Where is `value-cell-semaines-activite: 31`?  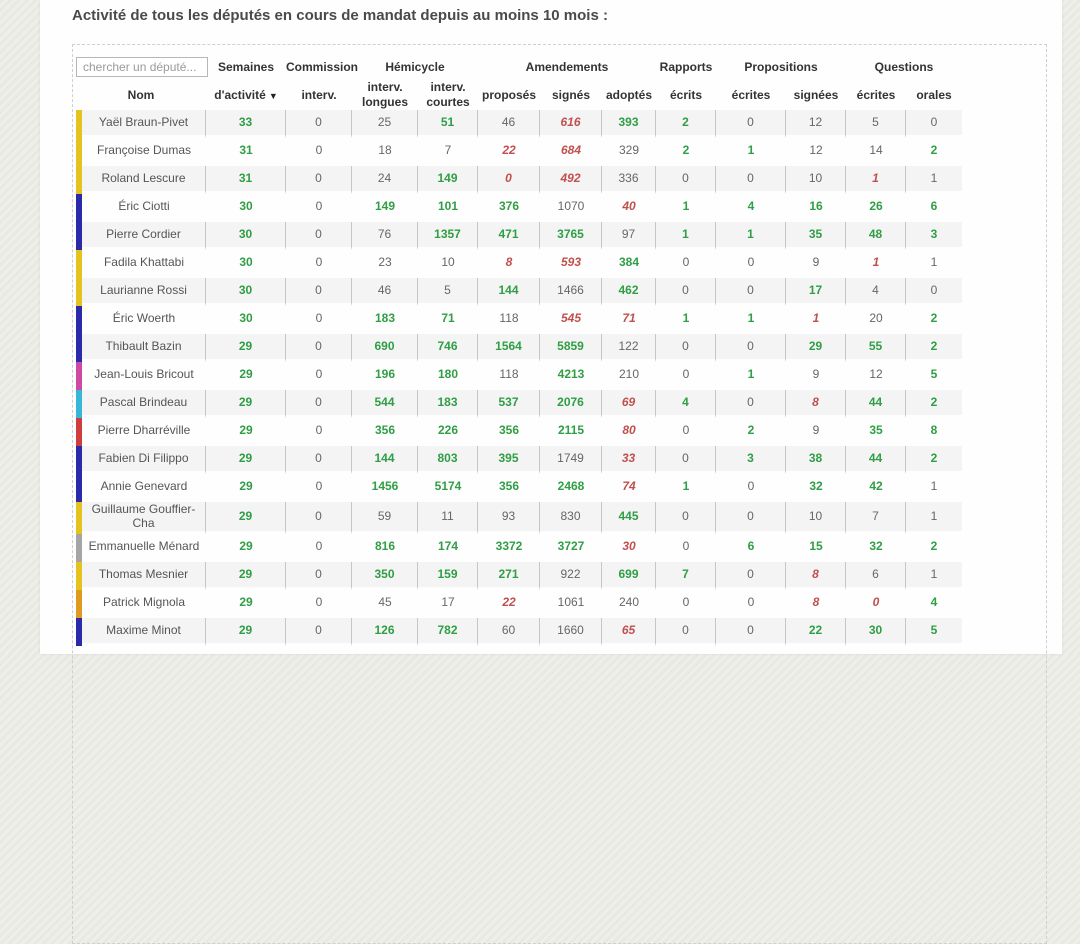
value-cell-semaines-activite: 31 is located at coordinates (246, 180).